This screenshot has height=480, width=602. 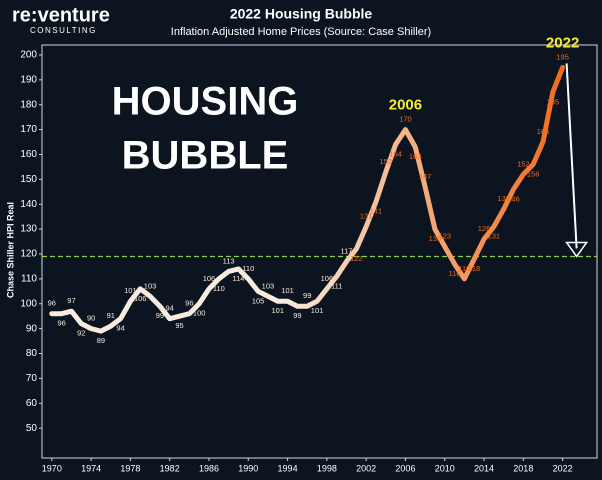 I want to click on y-tick-label: 70, so click(x=32, y=378).